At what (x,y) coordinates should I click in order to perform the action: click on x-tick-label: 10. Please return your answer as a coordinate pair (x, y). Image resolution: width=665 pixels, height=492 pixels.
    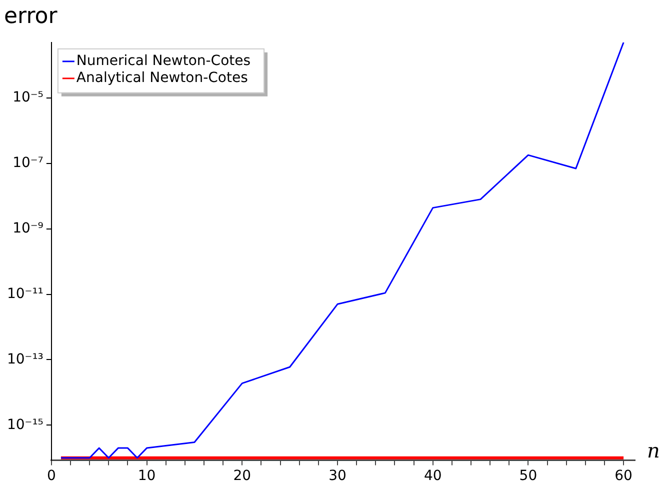
    Looking at the image, I should click on (147, 476).